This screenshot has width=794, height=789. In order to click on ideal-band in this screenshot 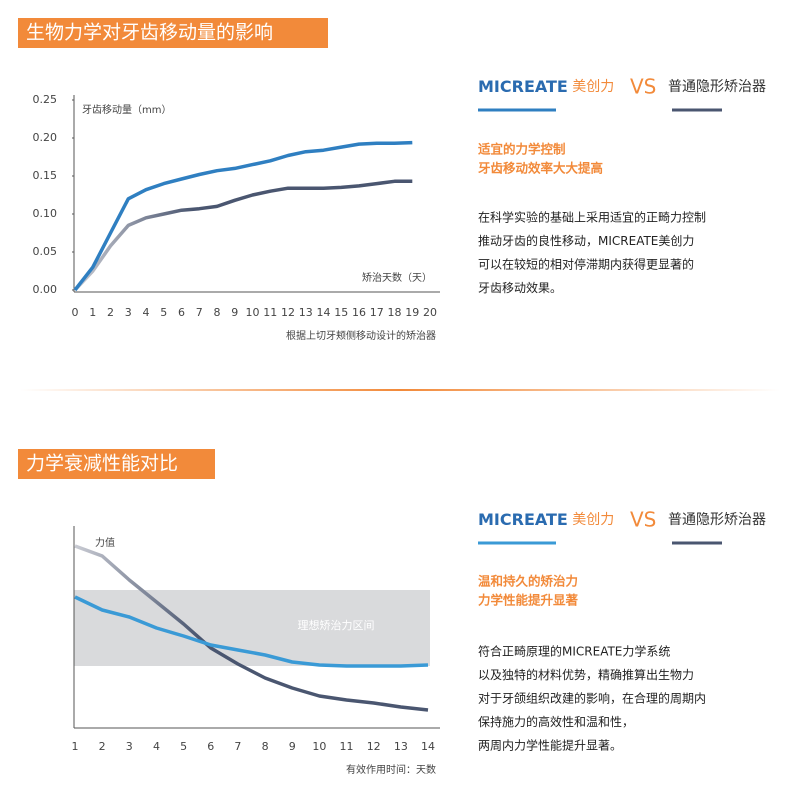, I will do `click(252, 628)`.